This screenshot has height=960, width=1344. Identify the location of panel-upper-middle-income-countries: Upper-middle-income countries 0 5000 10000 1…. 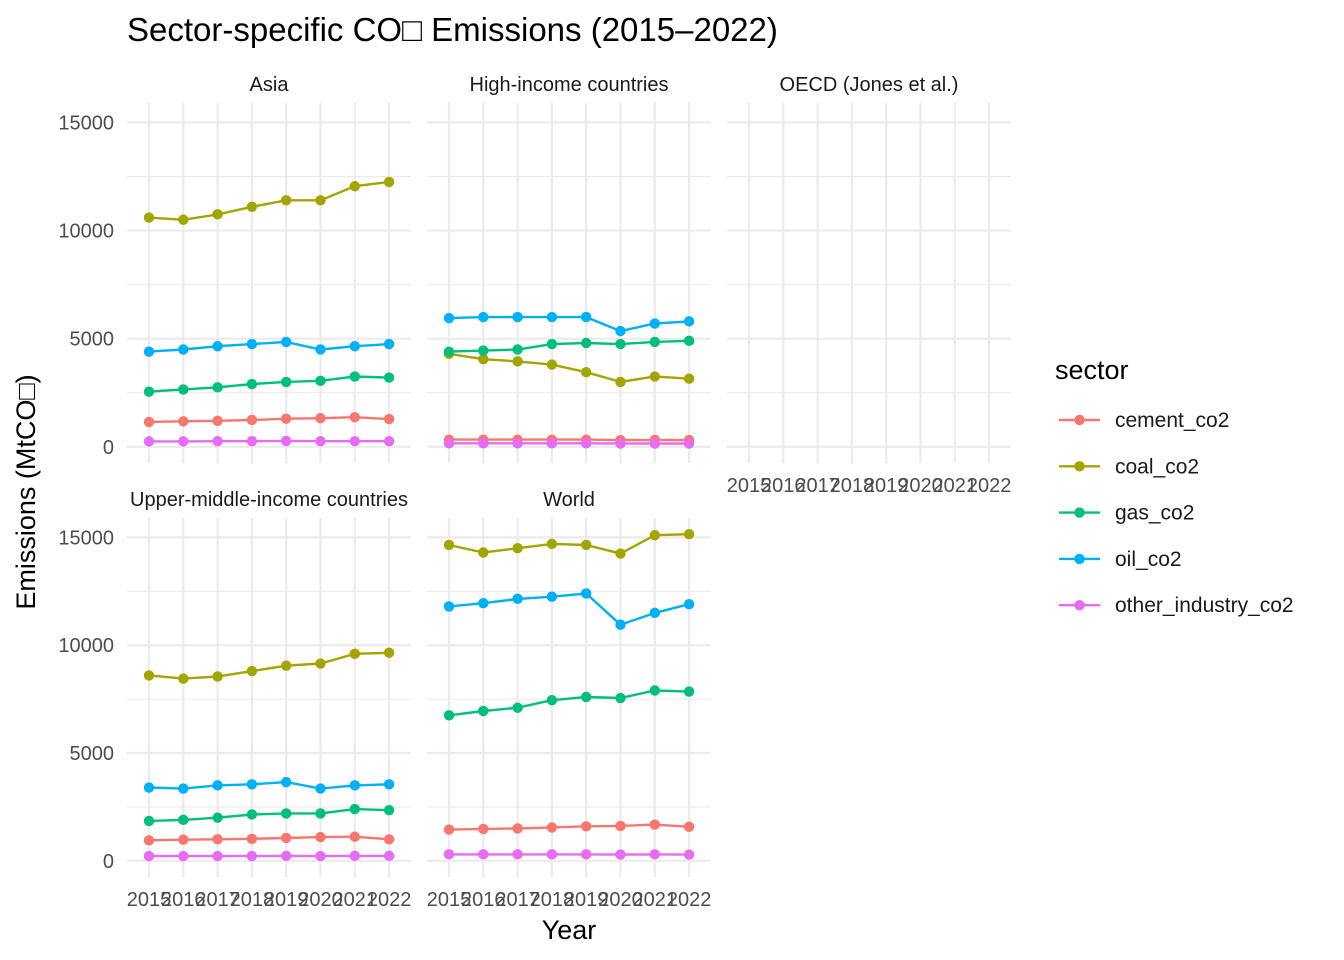
(234, 700).